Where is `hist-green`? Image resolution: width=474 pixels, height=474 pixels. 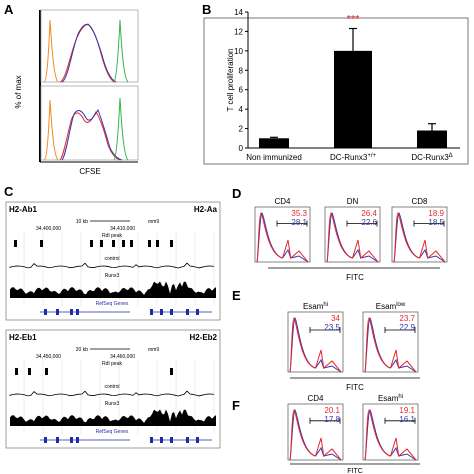 hist-green is located at coordinates (121, 51).